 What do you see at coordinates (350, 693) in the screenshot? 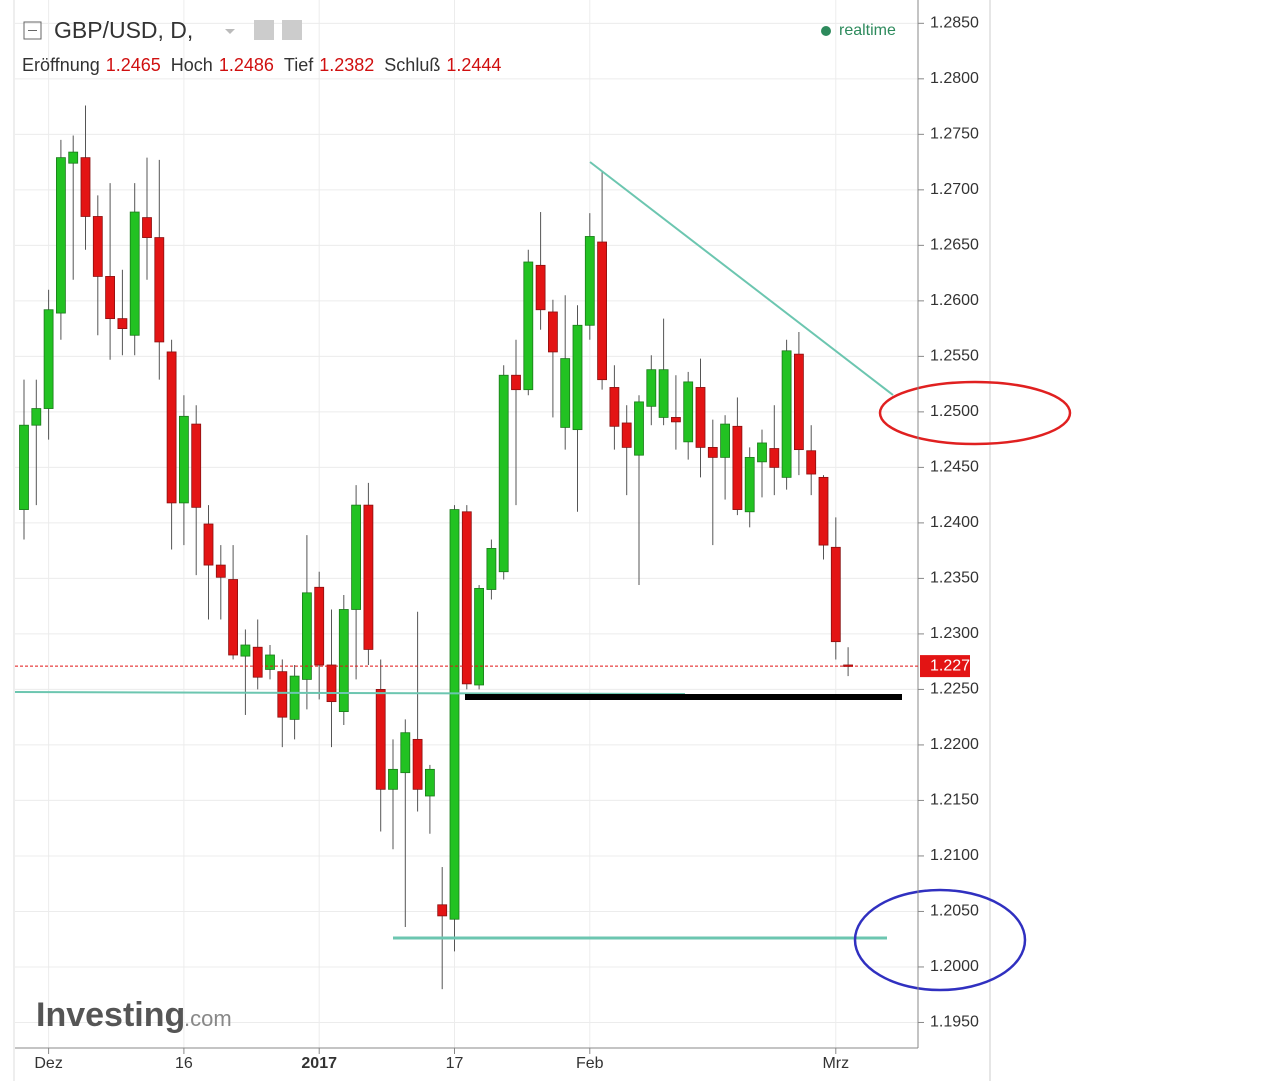
I see `support-line` at bounding box center [350, 693].